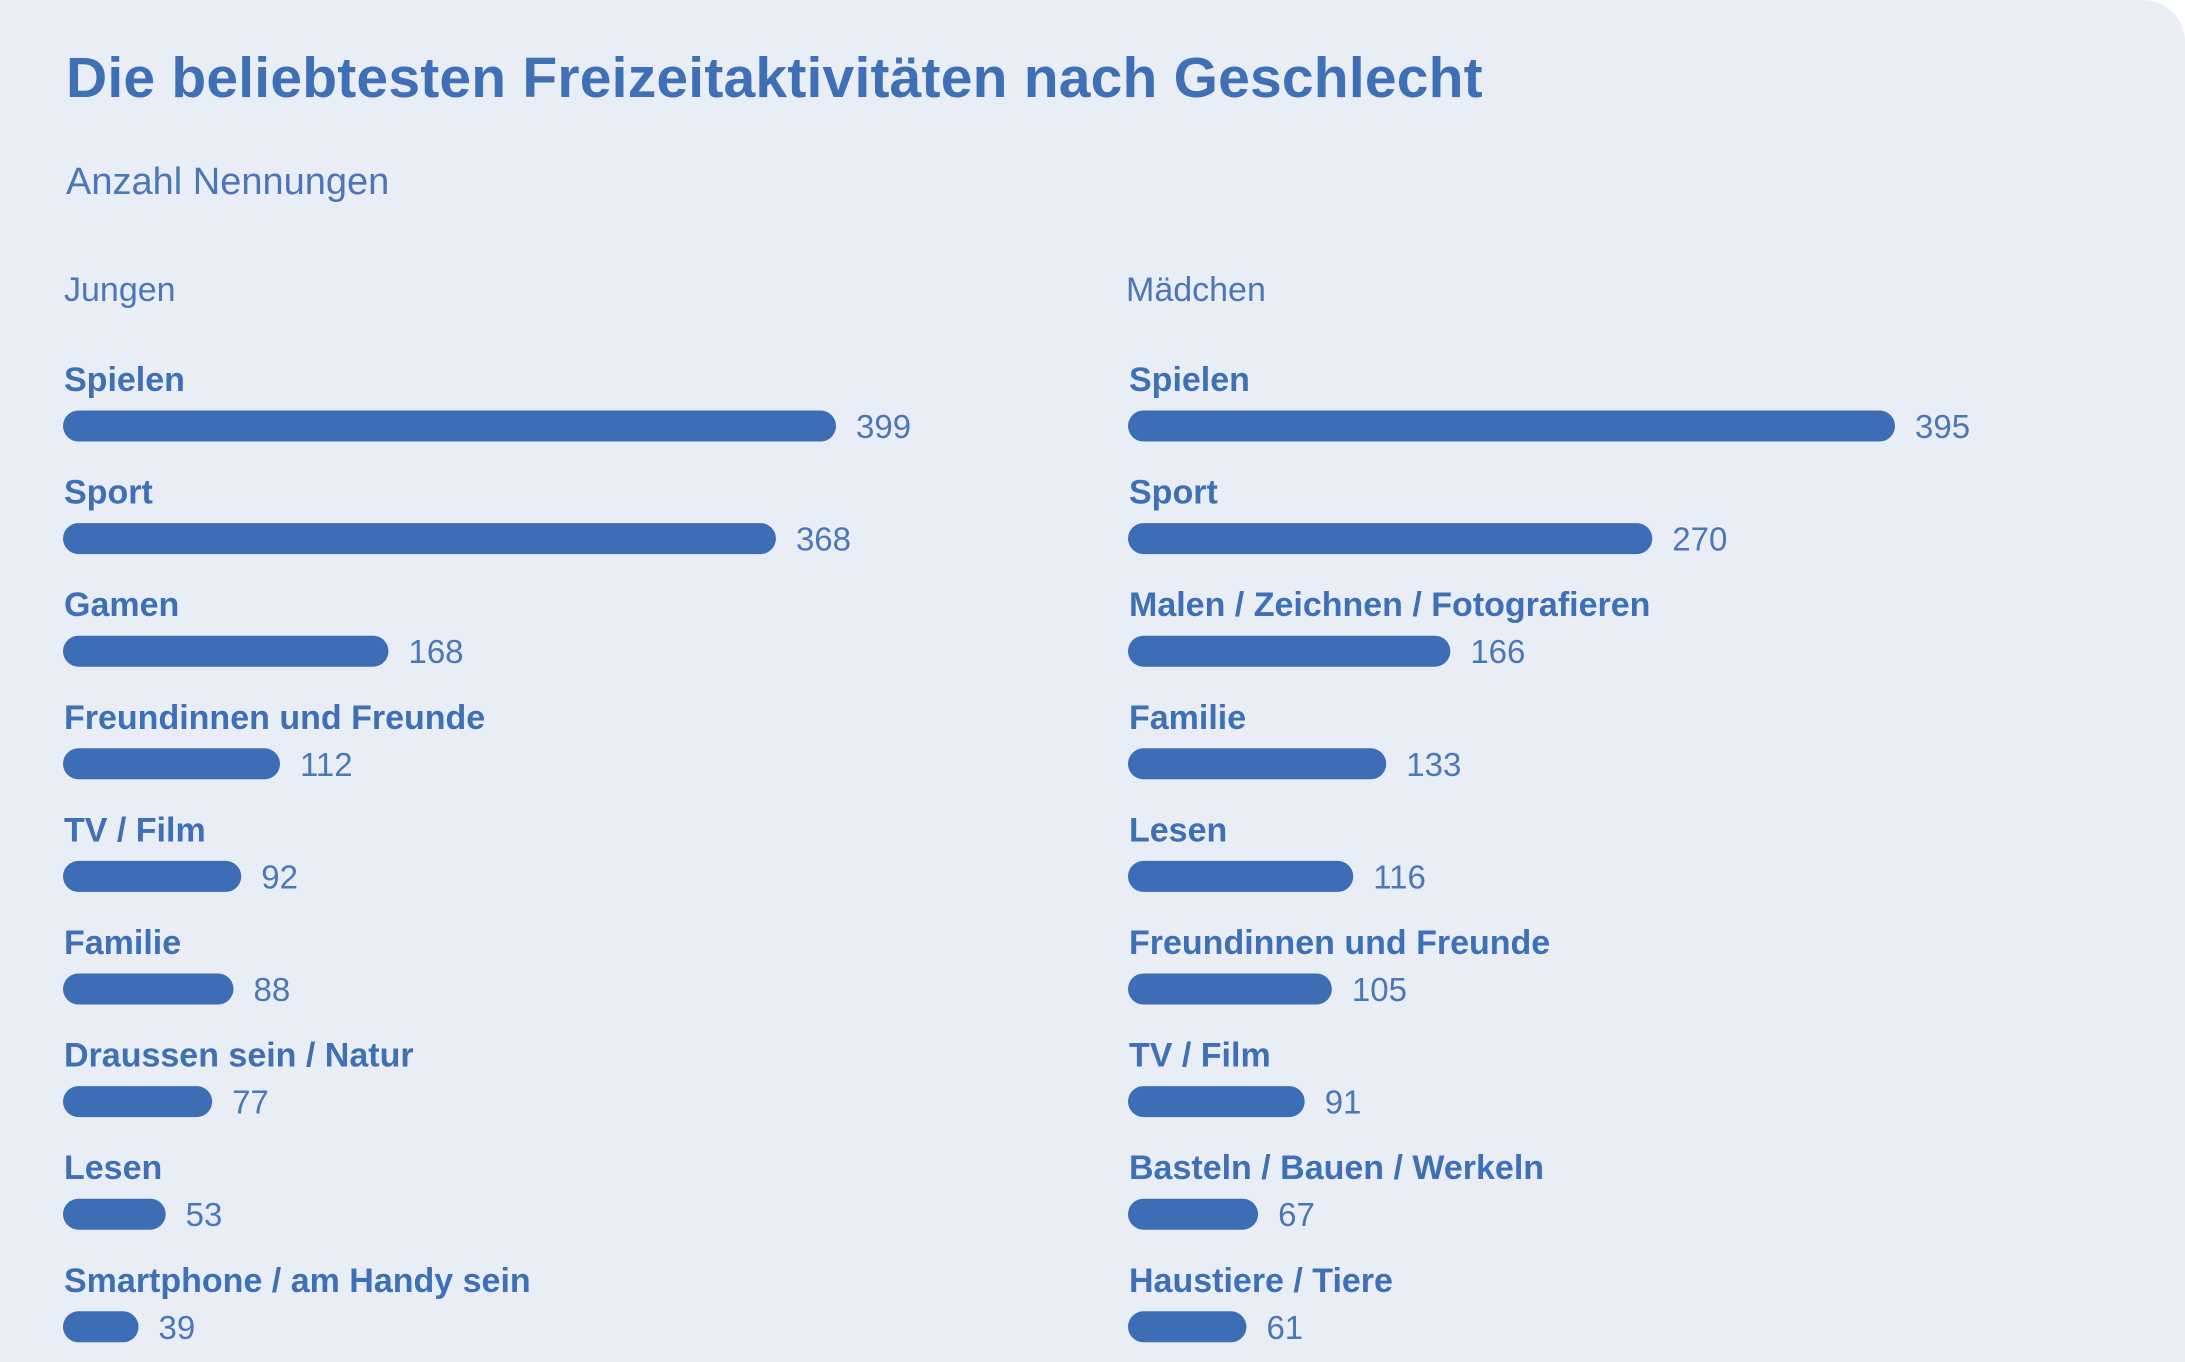 This screenshot has height=1362, width=2185. Describe the element at coordinates (1261, 1281) in the screenshot. I see `category-label: Haustiere / Tiere` at that location.